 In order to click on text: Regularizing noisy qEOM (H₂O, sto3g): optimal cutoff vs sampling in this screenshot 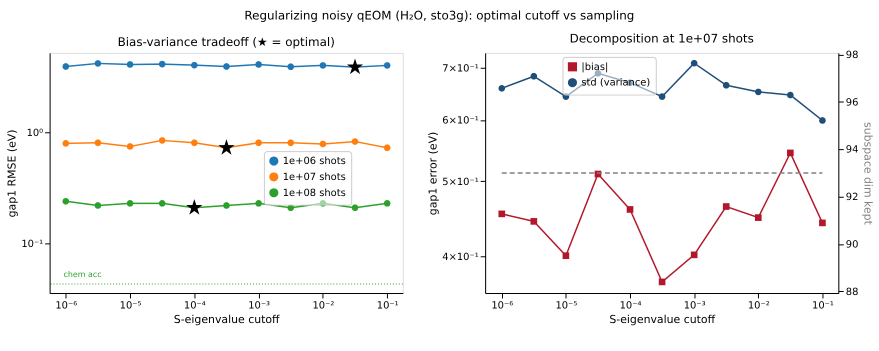, I will do `click(439, 15)`.